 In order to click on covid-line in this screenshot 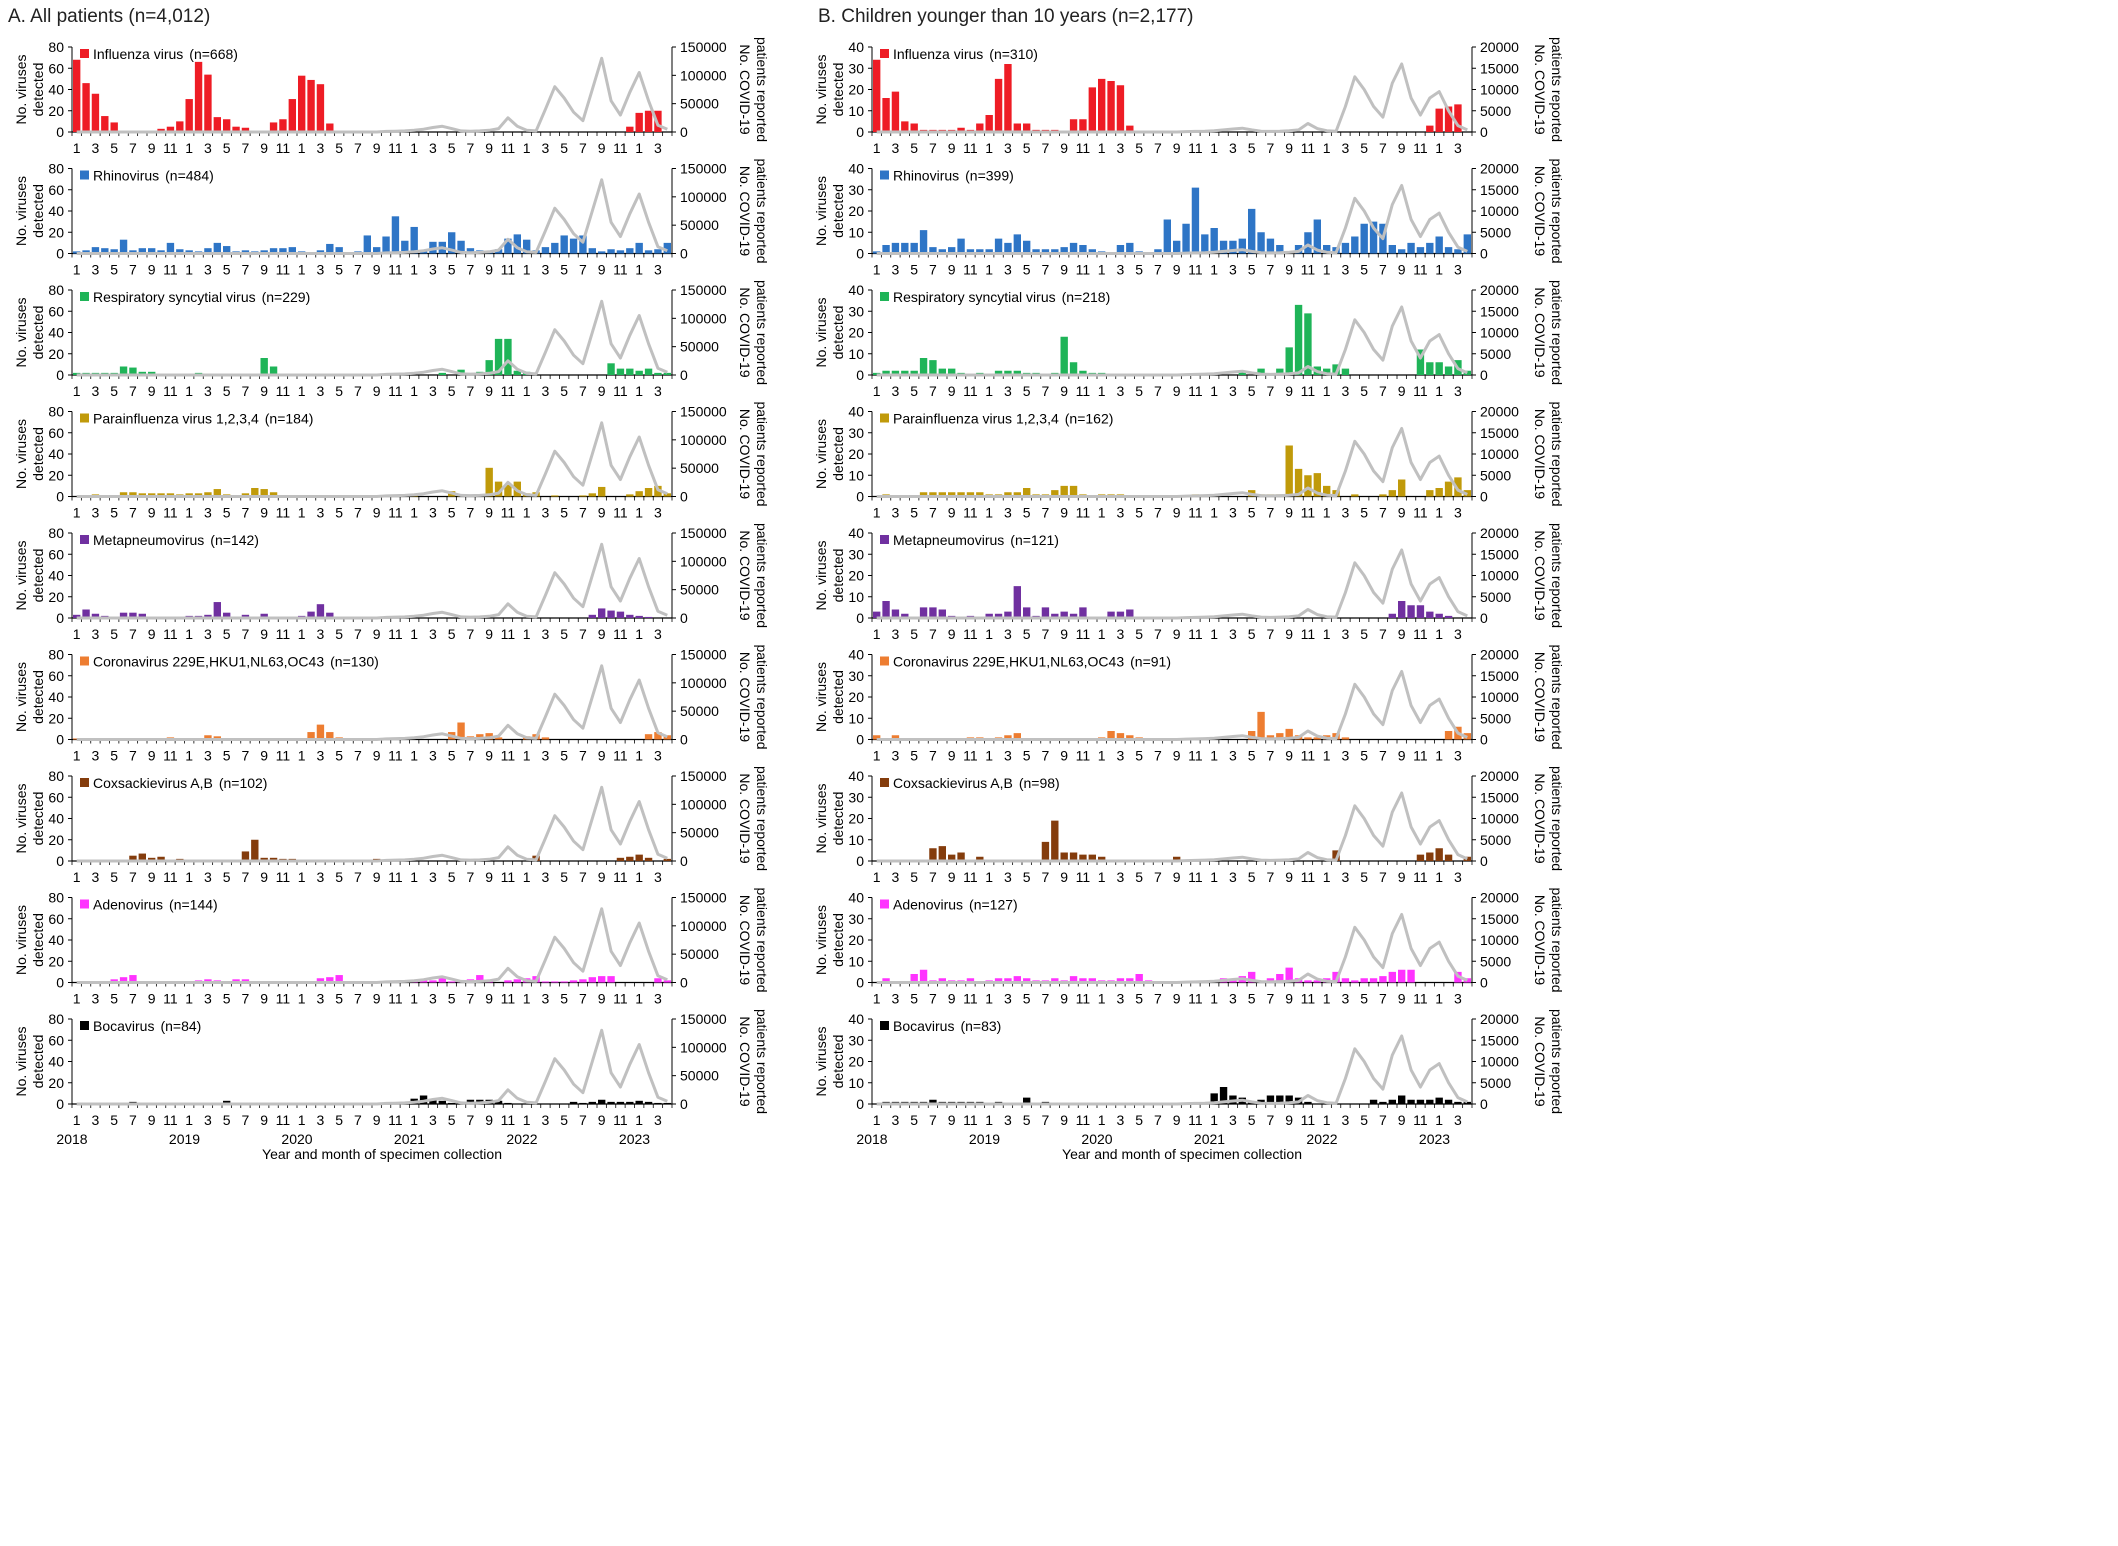, I will do `click(372, 459)`.